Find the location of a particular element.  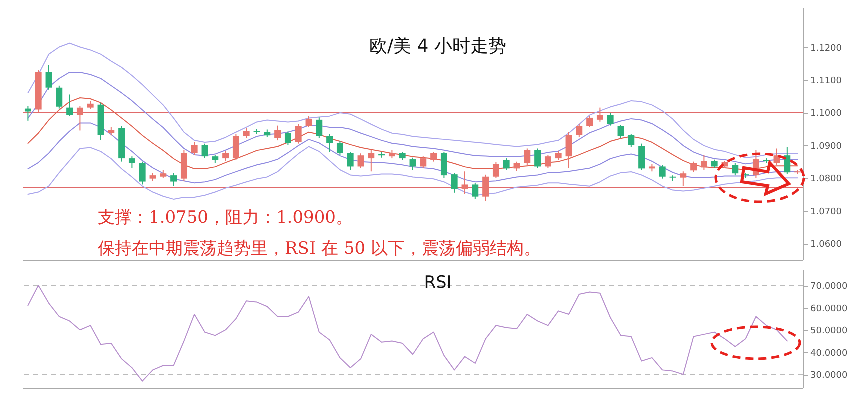

y-tick-label: 1.1000 is located at coordinates (826, 114).